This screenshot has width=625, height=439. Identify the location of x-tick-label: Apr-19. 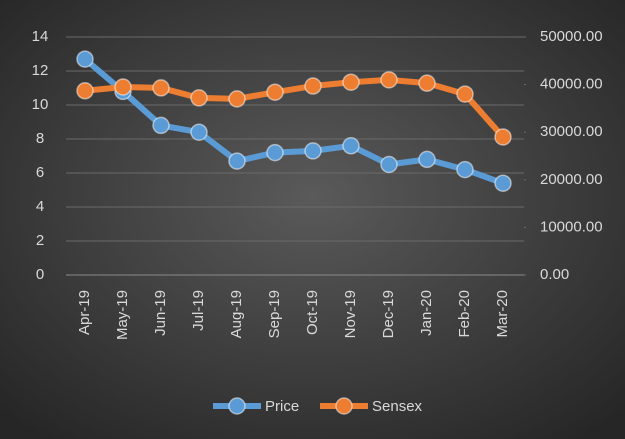
(84, 312).